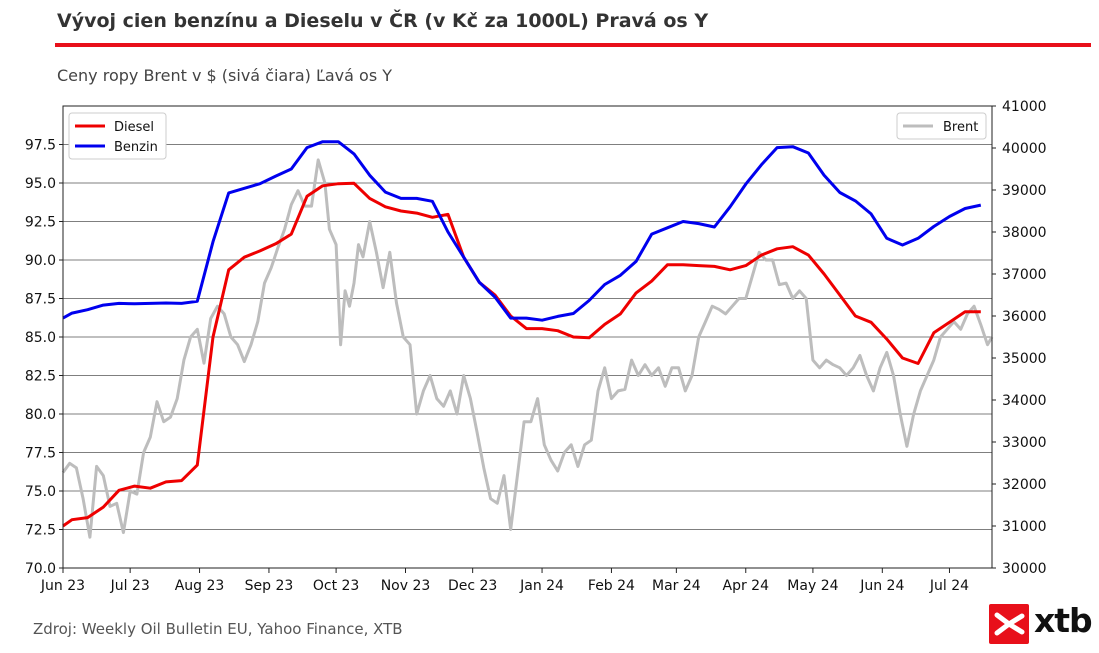  What do you see at coordinates (1024, 401) in the screenshot?
I see `y-right-tick-label: 34000` at bounding box center [1024, 401].